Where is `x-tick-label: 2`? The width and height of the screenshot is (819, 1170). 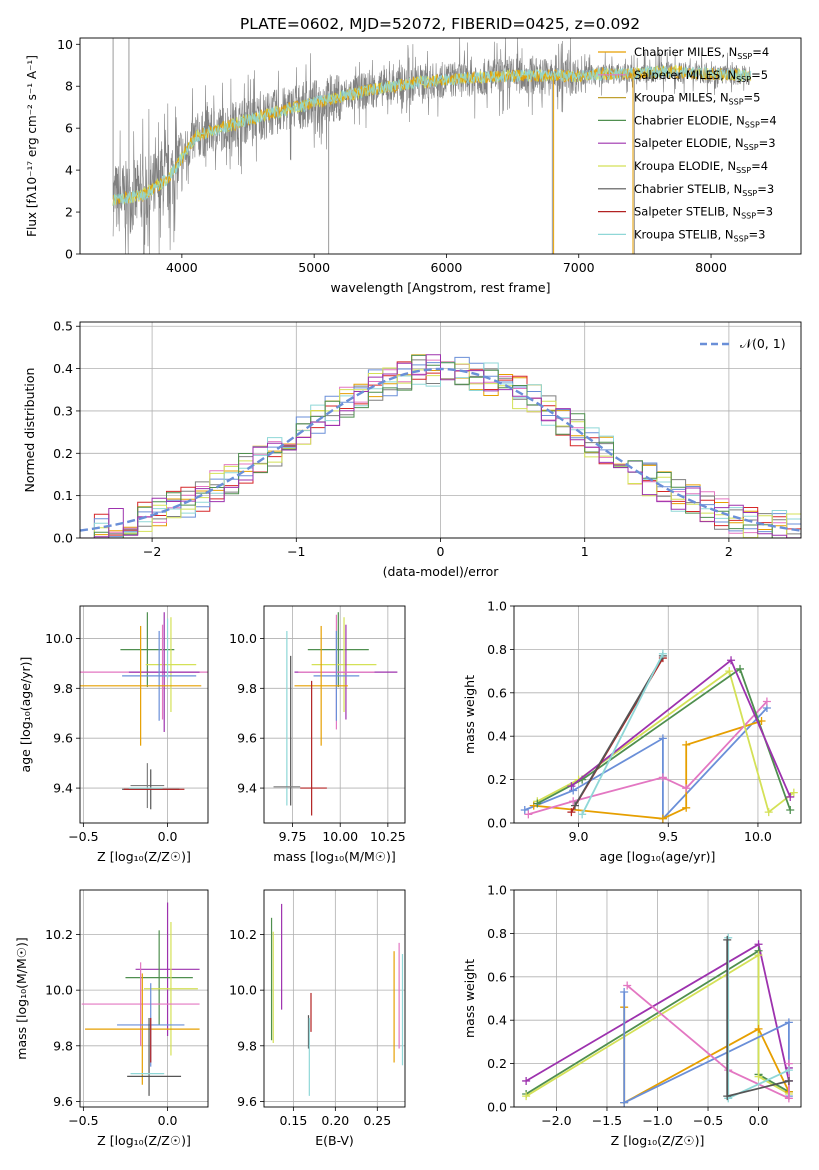 x-tick-label: 2 is located at coordinates (729, 551).